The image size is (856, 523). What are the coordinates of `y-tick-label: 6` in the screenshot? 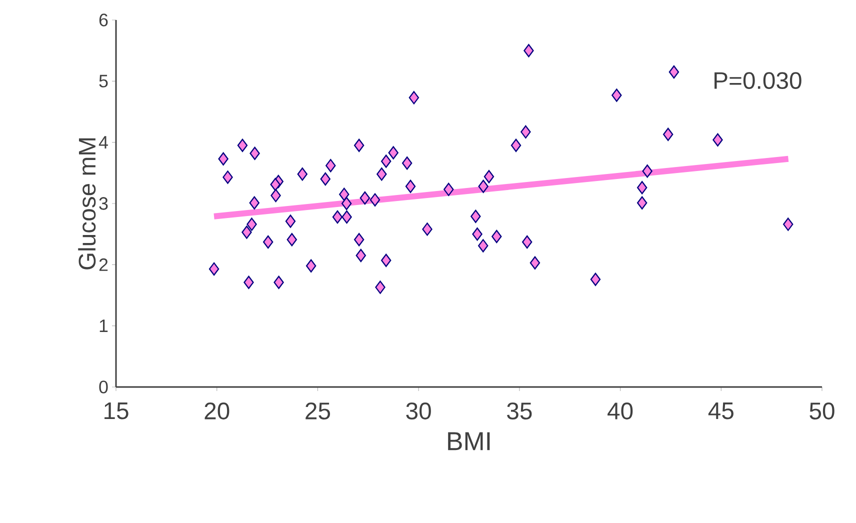 It's located at (103, 20).